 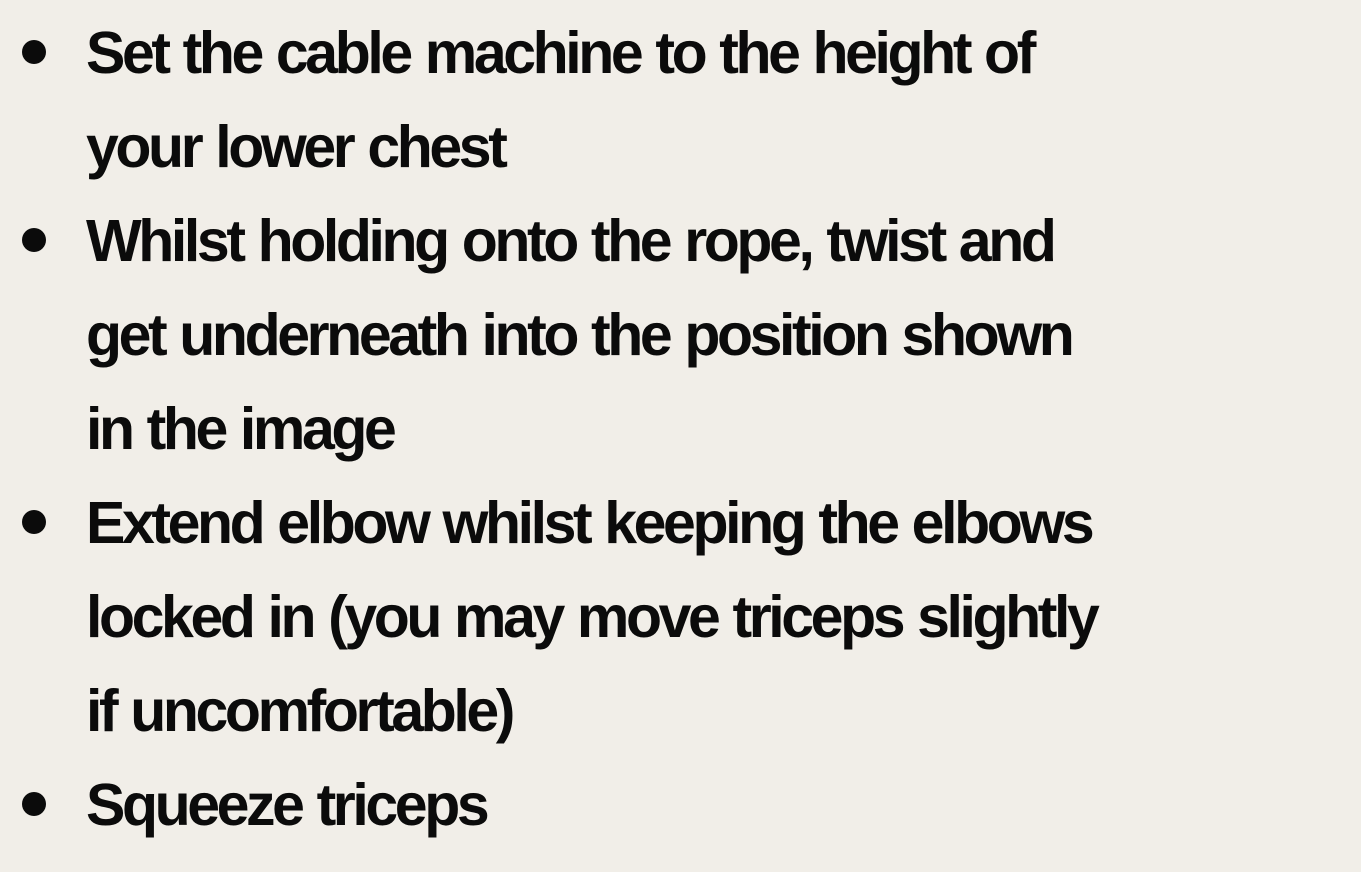 What do you see at coordinates (590, 523) in the screenshot?
I see `step-line: Extend elbow whilst keeping the elbows` at bounding box center [590, 523].